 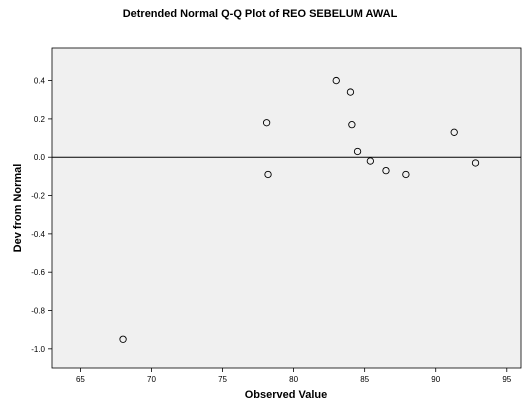 What do you see at coordinates (18, 208) in the screenshot?
I see `y-axis-label: Dev from Normal` at bounding box center [18, 208].